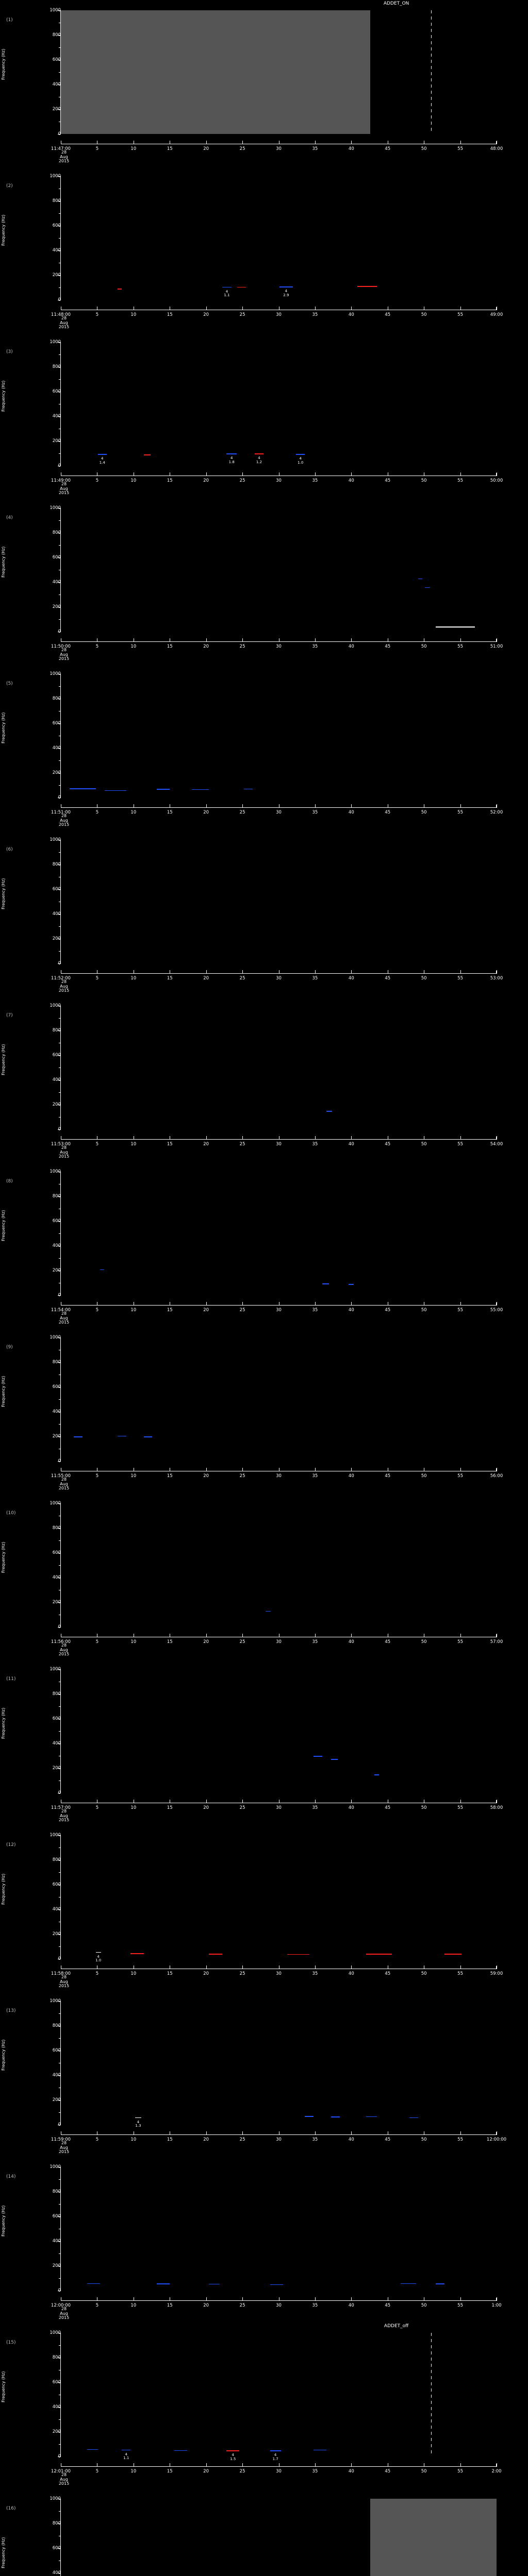  I want to click on x-tick-label: 2:00, so click(497, 2471).